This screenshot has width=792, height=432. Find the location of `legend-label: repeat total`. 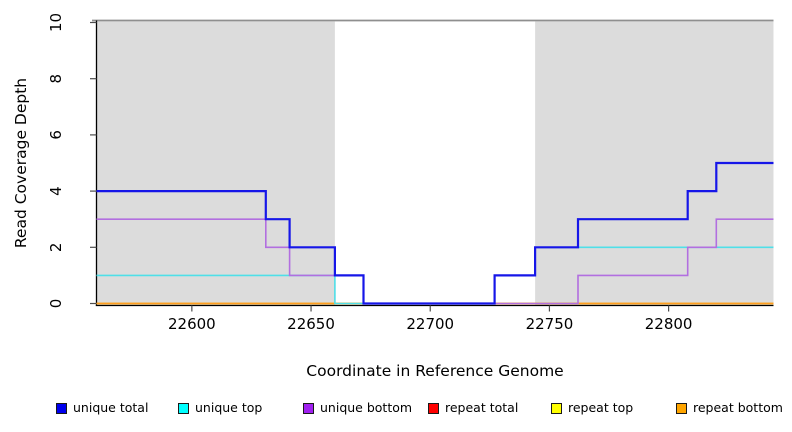

legend-label: repeat total is located at coordinates (482, 407).